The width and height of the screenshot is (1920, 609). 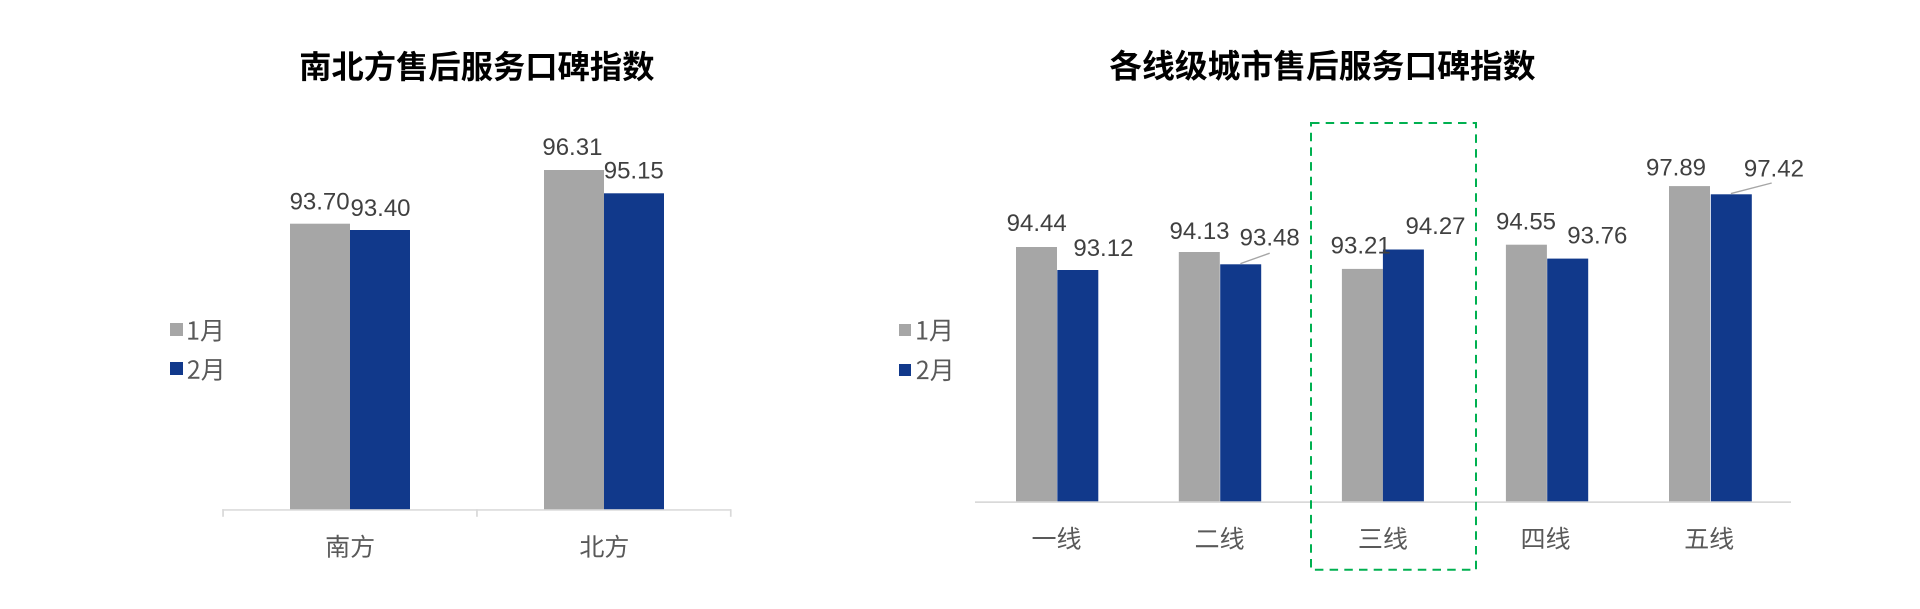 I want to click on svg-text: 94.44, so click(x=1037, y=223).